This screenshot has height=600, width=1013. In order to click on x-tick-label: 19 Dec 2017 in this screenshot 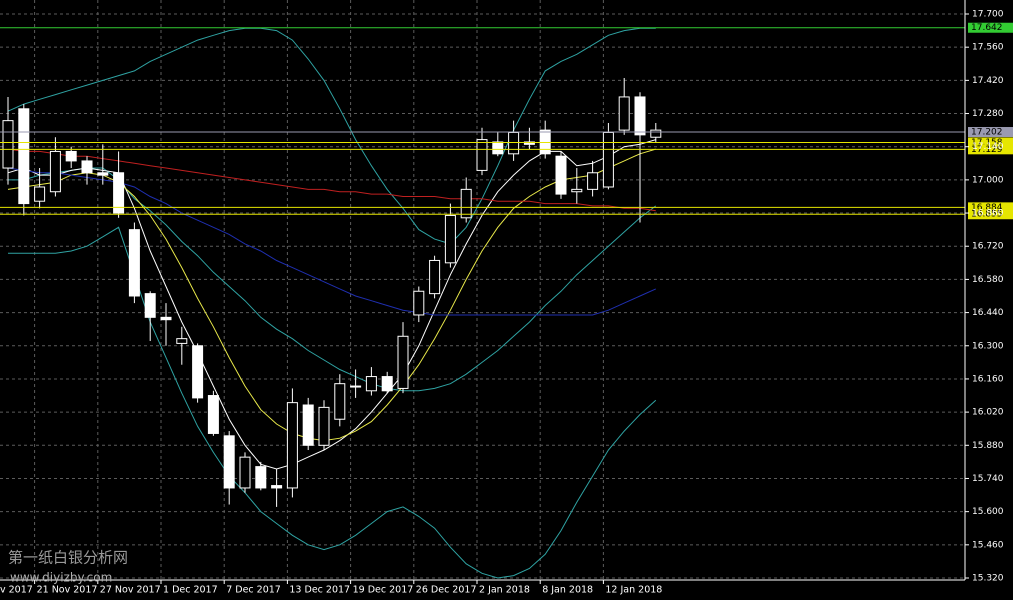, I will do `click(383, 590)`.